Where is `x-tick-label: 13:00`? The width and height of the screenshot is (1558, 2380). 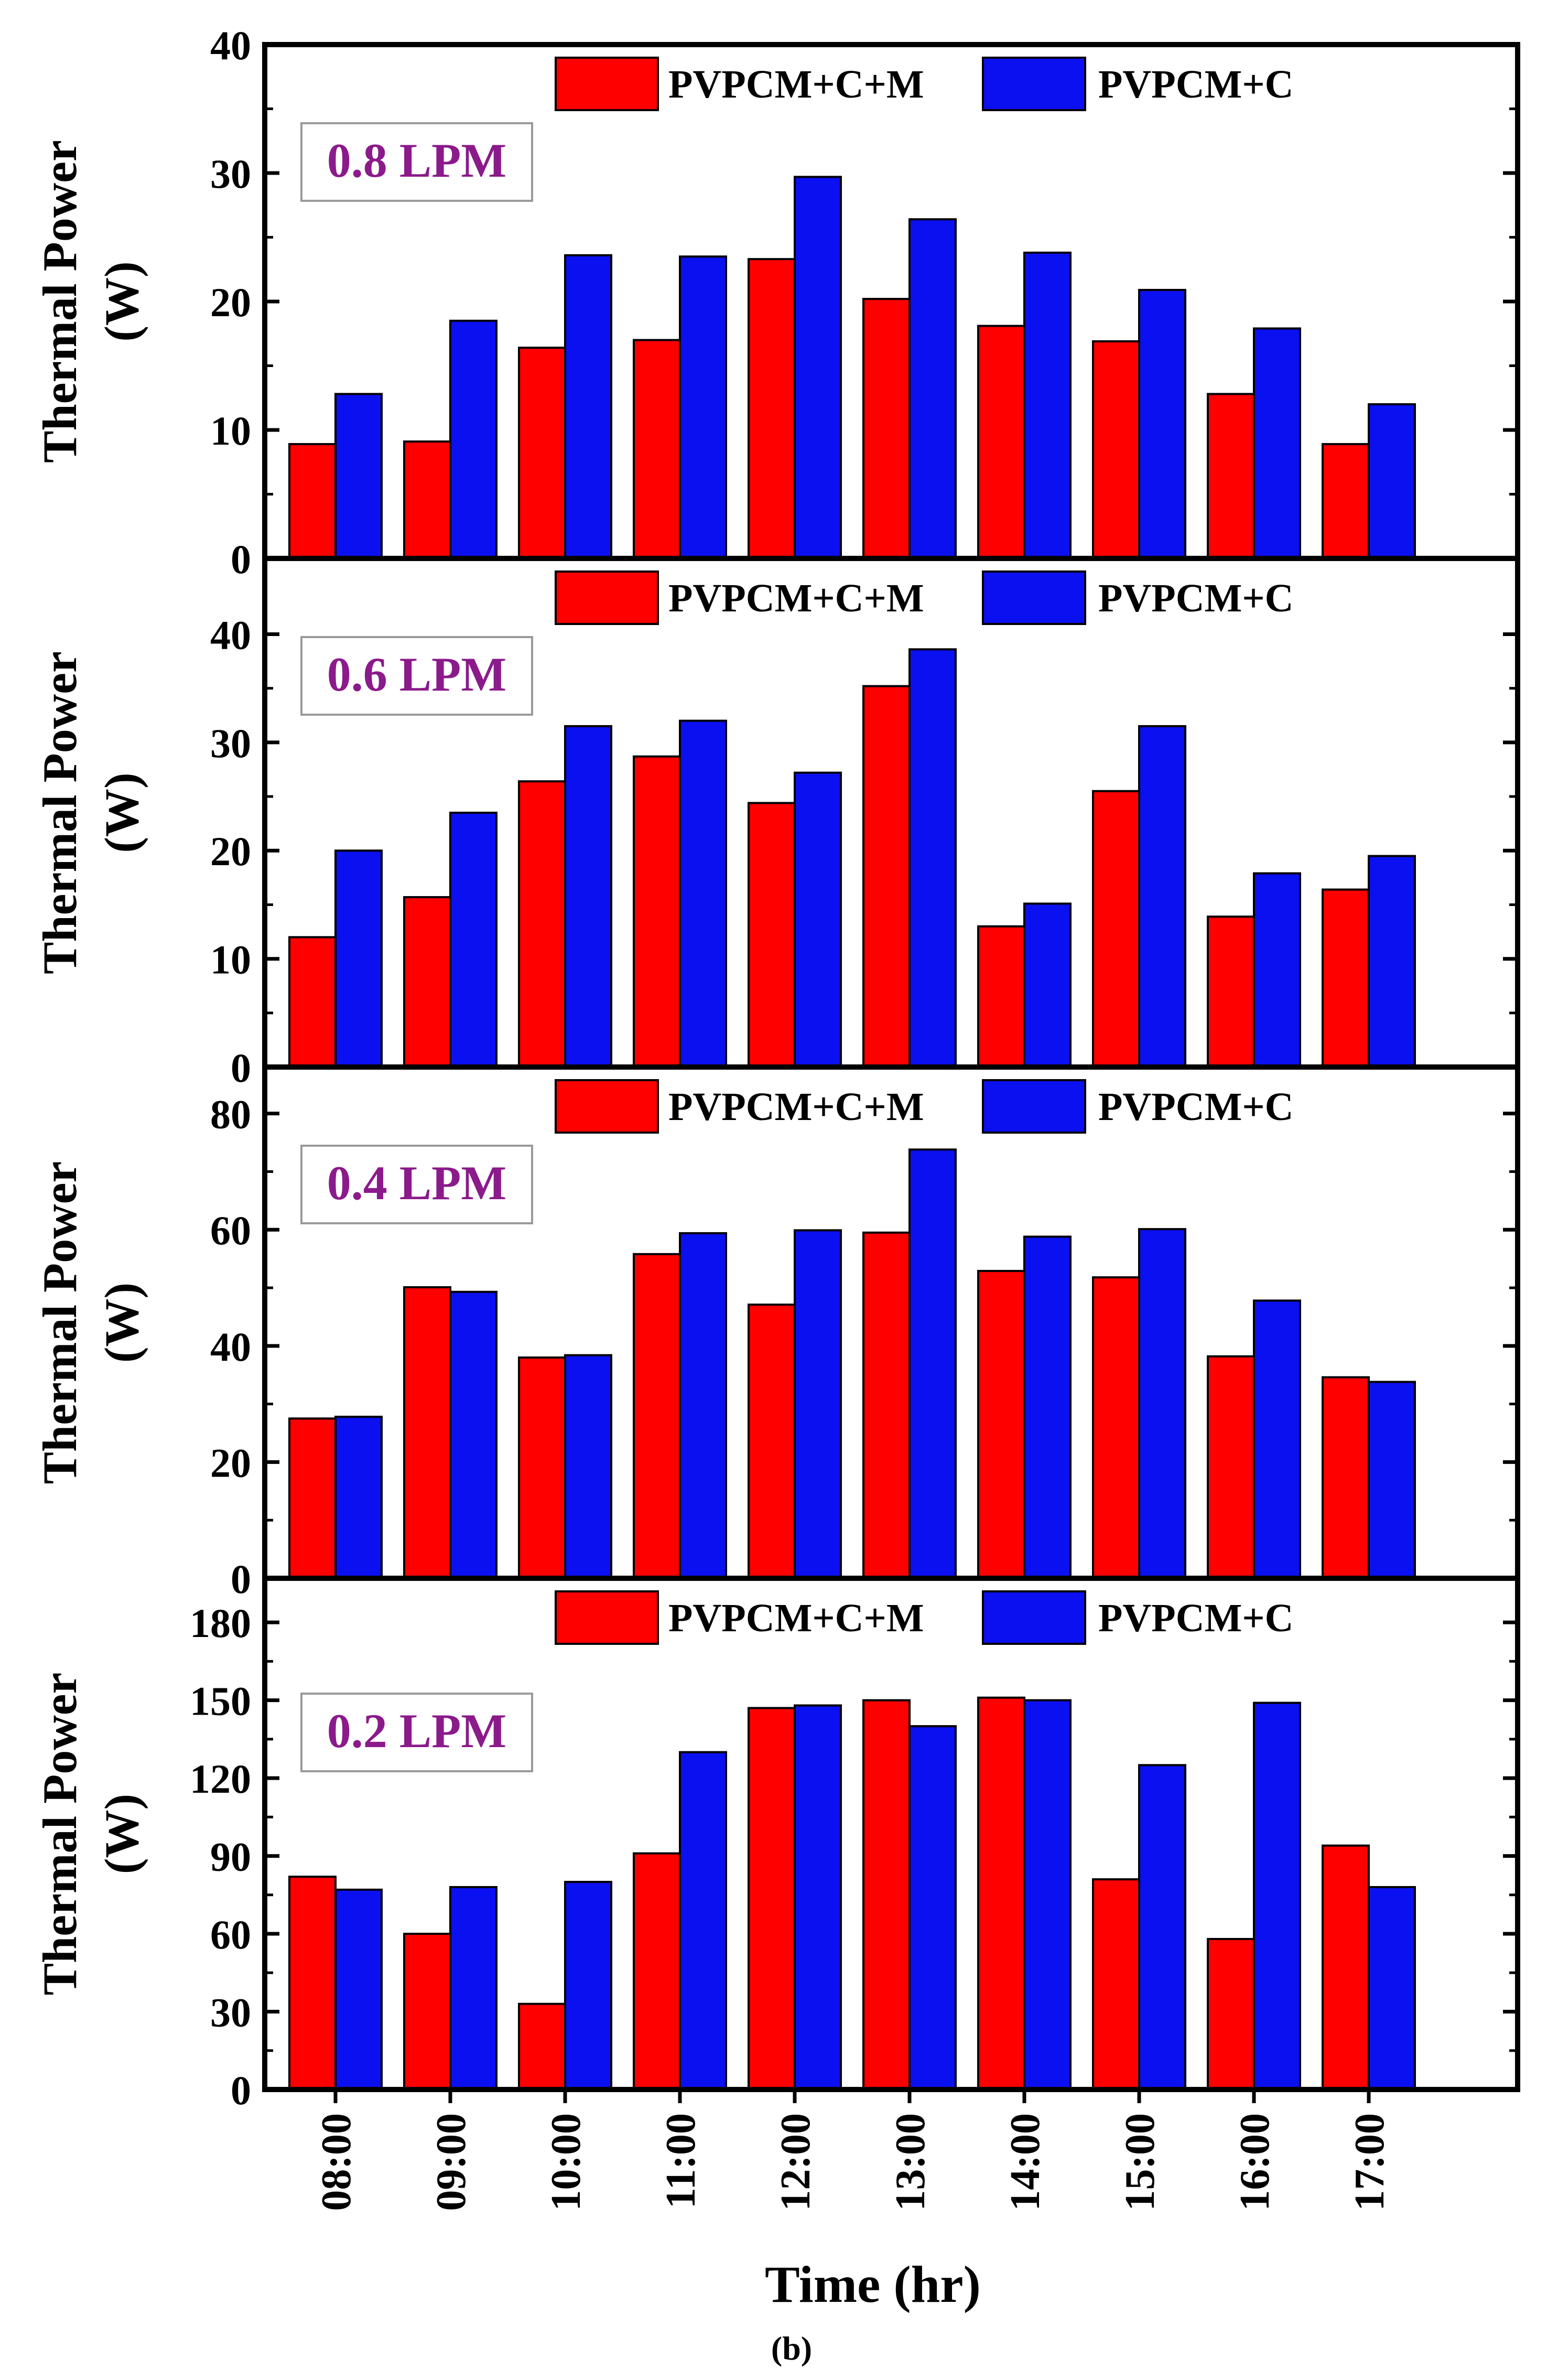 x-tick-label: 13:00 is located at coordinates (911, 2162).